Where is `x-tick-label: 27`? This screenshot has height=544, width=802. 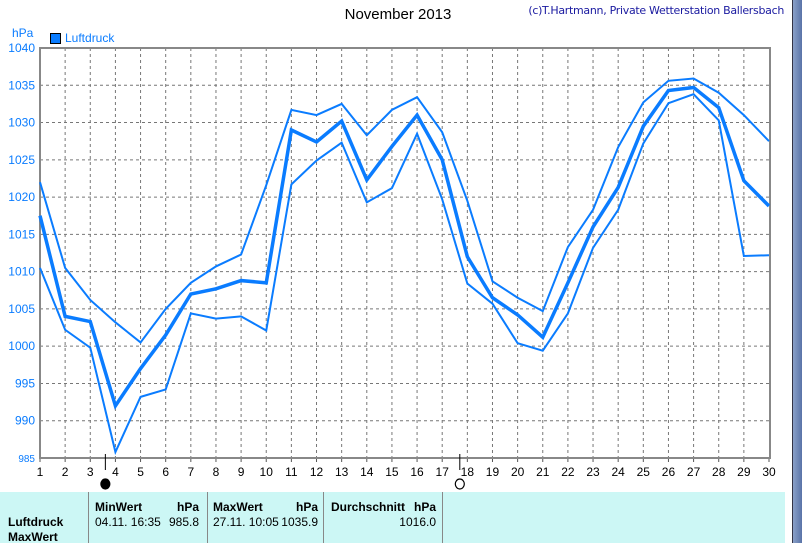
x-tick-label: 27 is located at coordinates (694, 472).